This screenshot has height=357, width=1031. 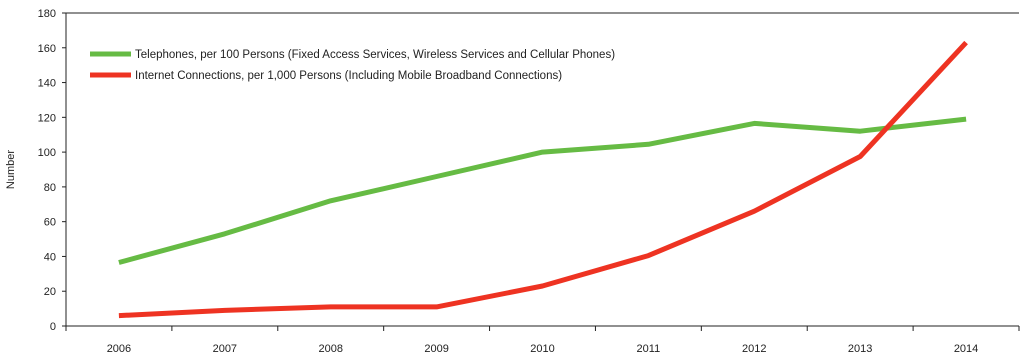 What do you see at coordinates (225, 349) in the screenshot?
I see `x-tick-label: 2007` at bounding box center [225, 349].